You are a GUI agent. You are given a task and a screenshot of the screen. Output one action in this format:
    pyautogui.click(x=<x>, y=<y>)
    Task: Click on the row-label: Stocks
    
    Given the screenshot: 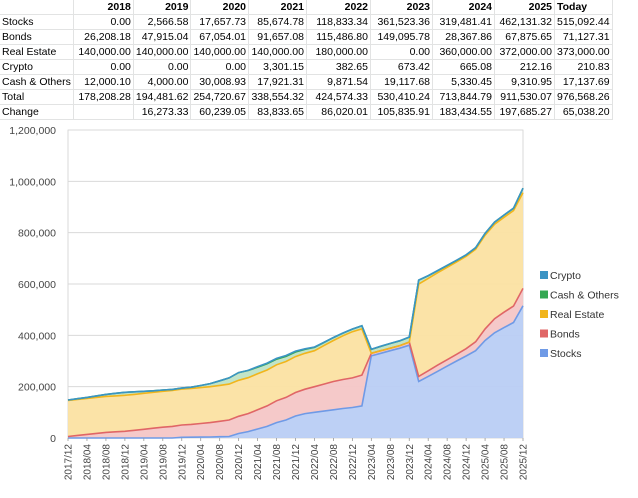 What is the action you would take?
    pyautogui.click(x=37, y=22)
    